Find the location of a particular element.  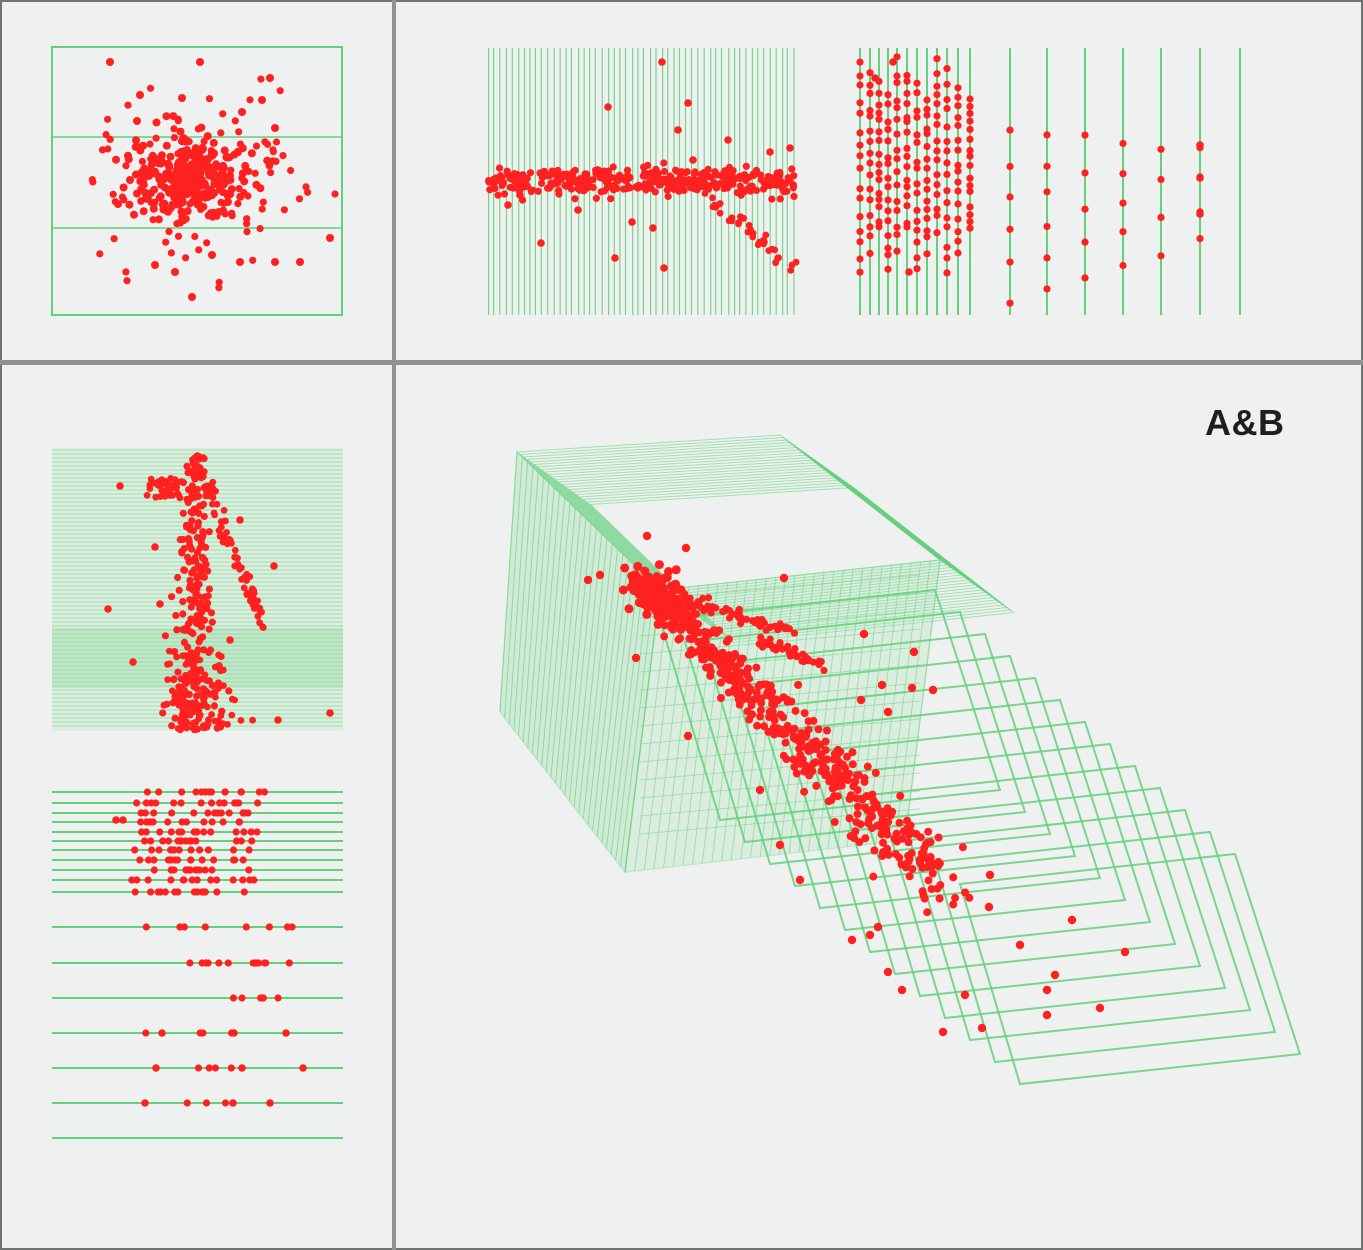

horizontal-divider is located at coordinates (681, 362).